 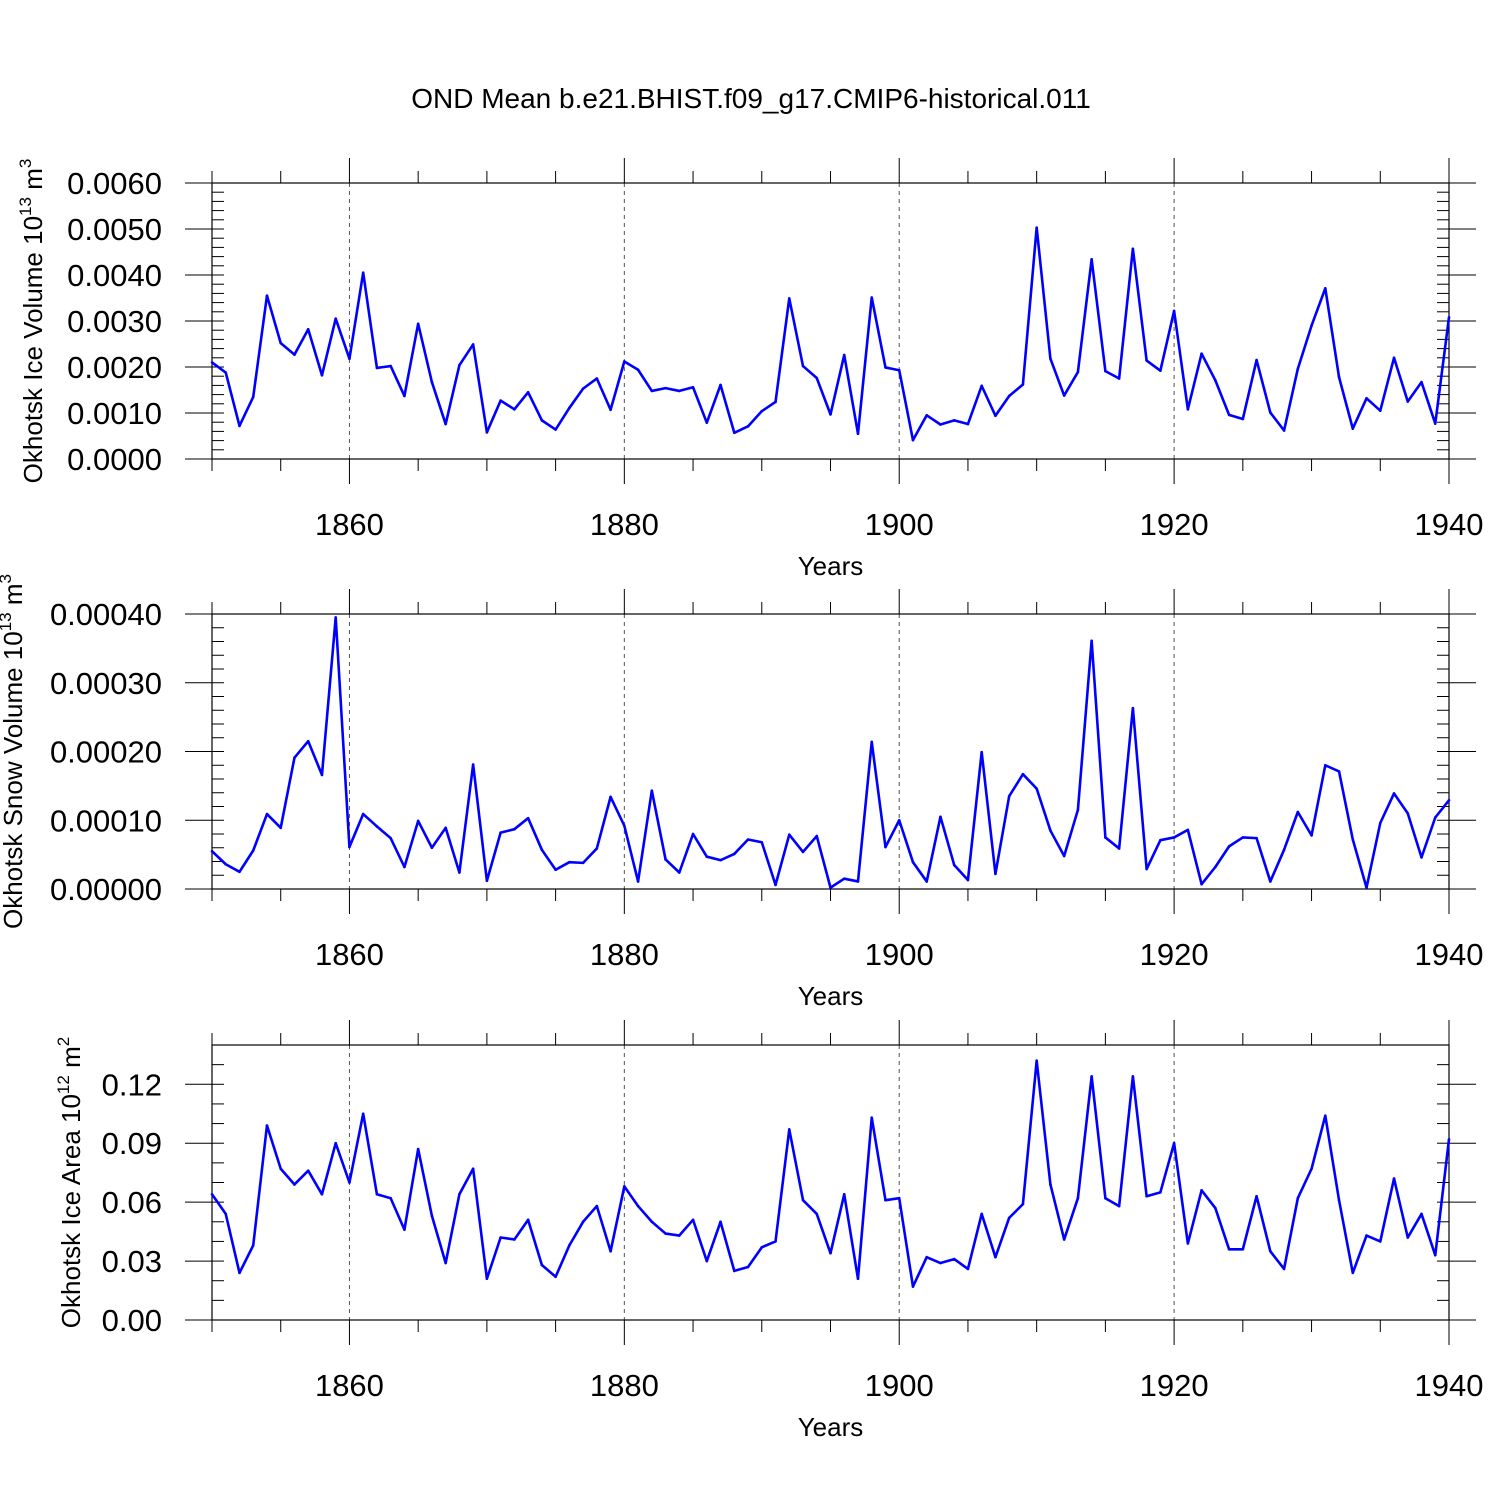 I want to click on y-axis-title-main: Okhotsk Snow Volume 10, so click(x=14, y=780).